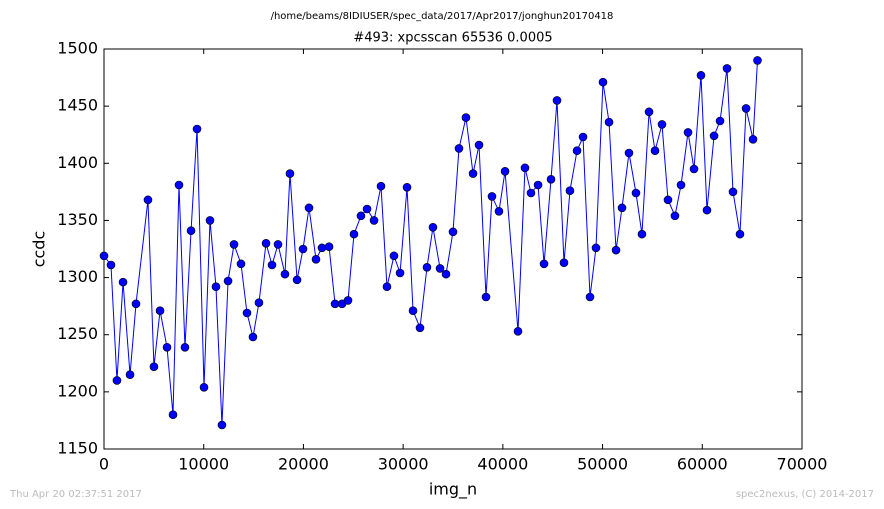 The height and width of the screenshot is (509, 884). What do you see at coordinates (77, 448) in the screenshot?
I see `y-tick-label: 1150` at bounding box center [77, 448].